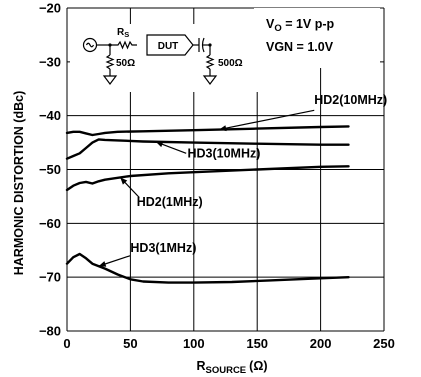  What do you see at coordinates (123, 45) in the screenshot?
I see `resistor-rs-icon` at bounding box center [123, 45].